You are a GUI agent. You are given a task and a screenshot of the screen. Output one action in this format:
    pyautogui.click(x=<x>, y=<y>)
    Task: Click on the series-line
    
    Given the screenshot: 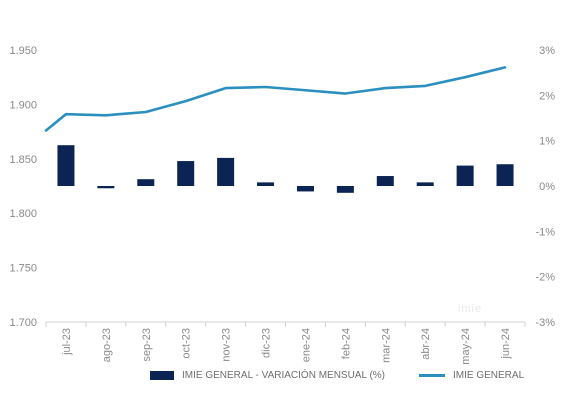 What is the action you would take?
    pyautogui.click(x=275, y=98)
    